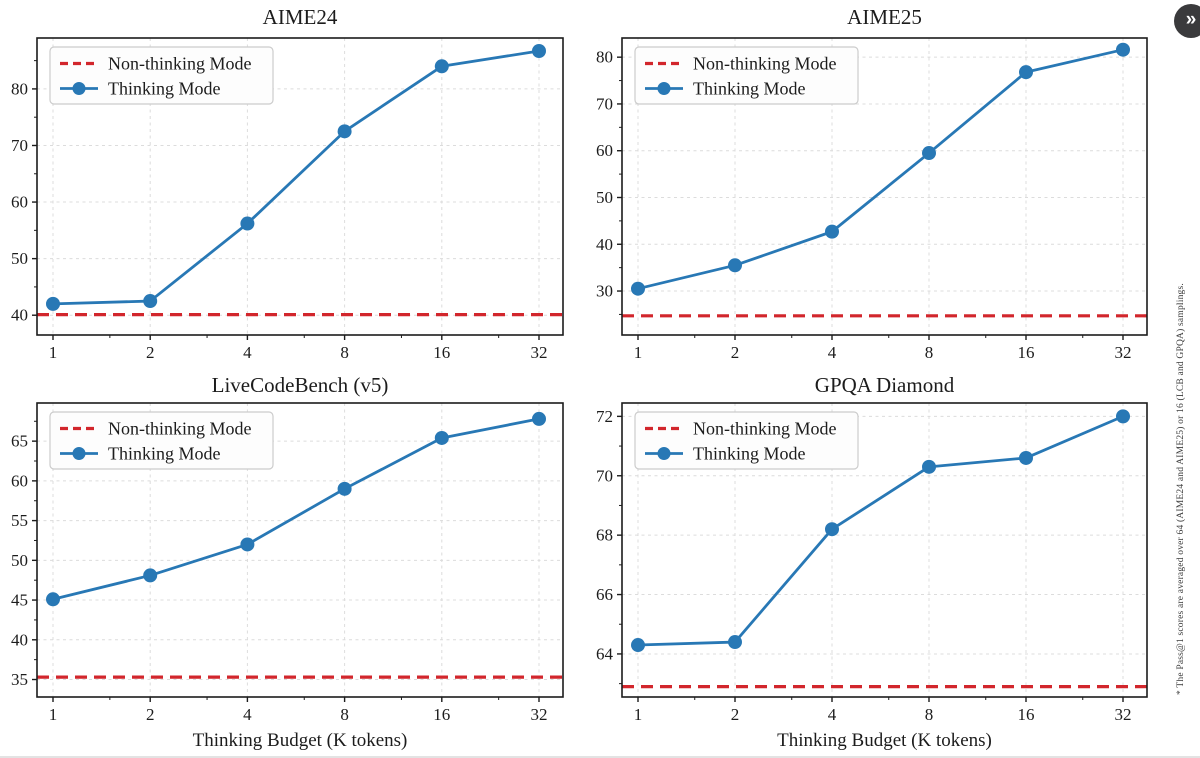  What do you see at coordinates (604, 594) in the screenshot?
I see `y-tick-label: 66` at bounding box center [604, 594].